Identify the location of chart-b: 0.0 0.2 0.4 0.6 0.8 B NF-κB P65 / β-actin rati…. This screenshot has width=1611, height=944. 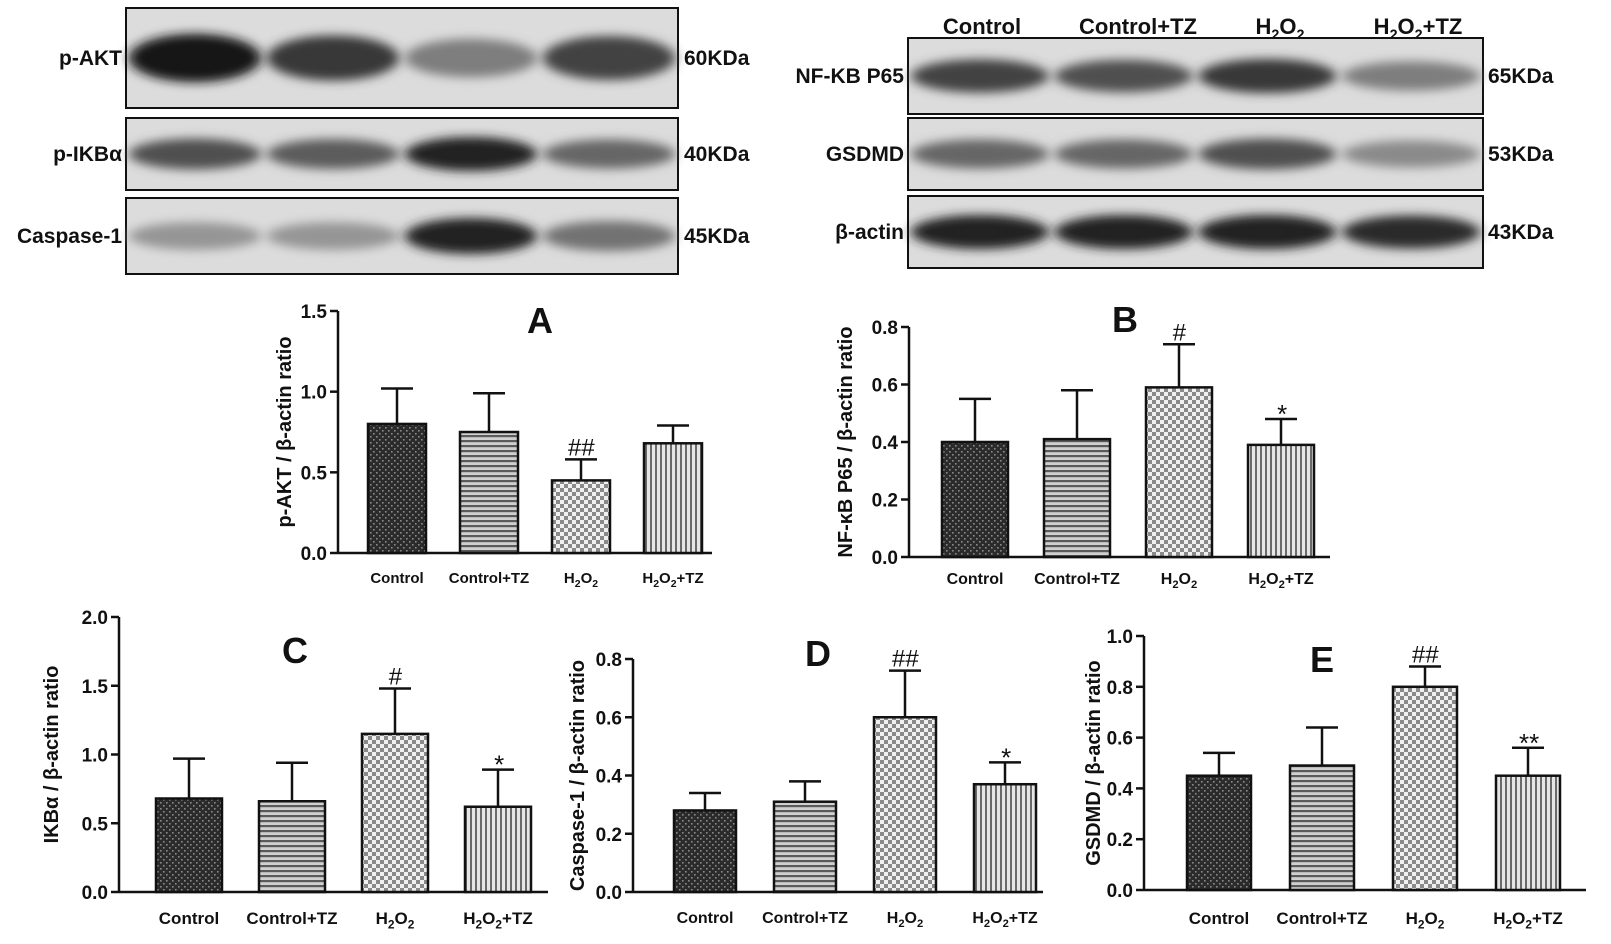
(1082, 445).